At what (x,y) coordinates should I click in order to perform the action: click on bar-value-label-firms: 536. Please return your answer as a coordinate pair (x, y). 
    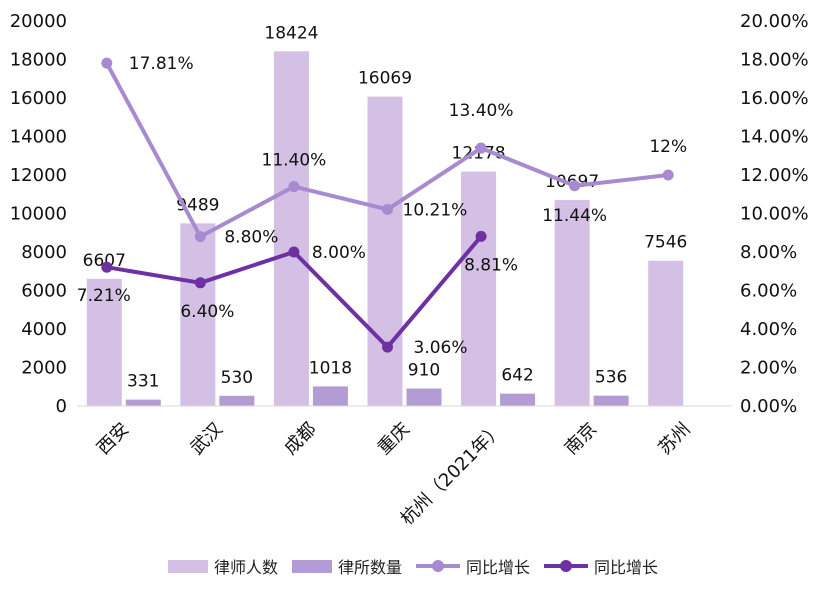
    Looking at the image, I should click on (611, 378).